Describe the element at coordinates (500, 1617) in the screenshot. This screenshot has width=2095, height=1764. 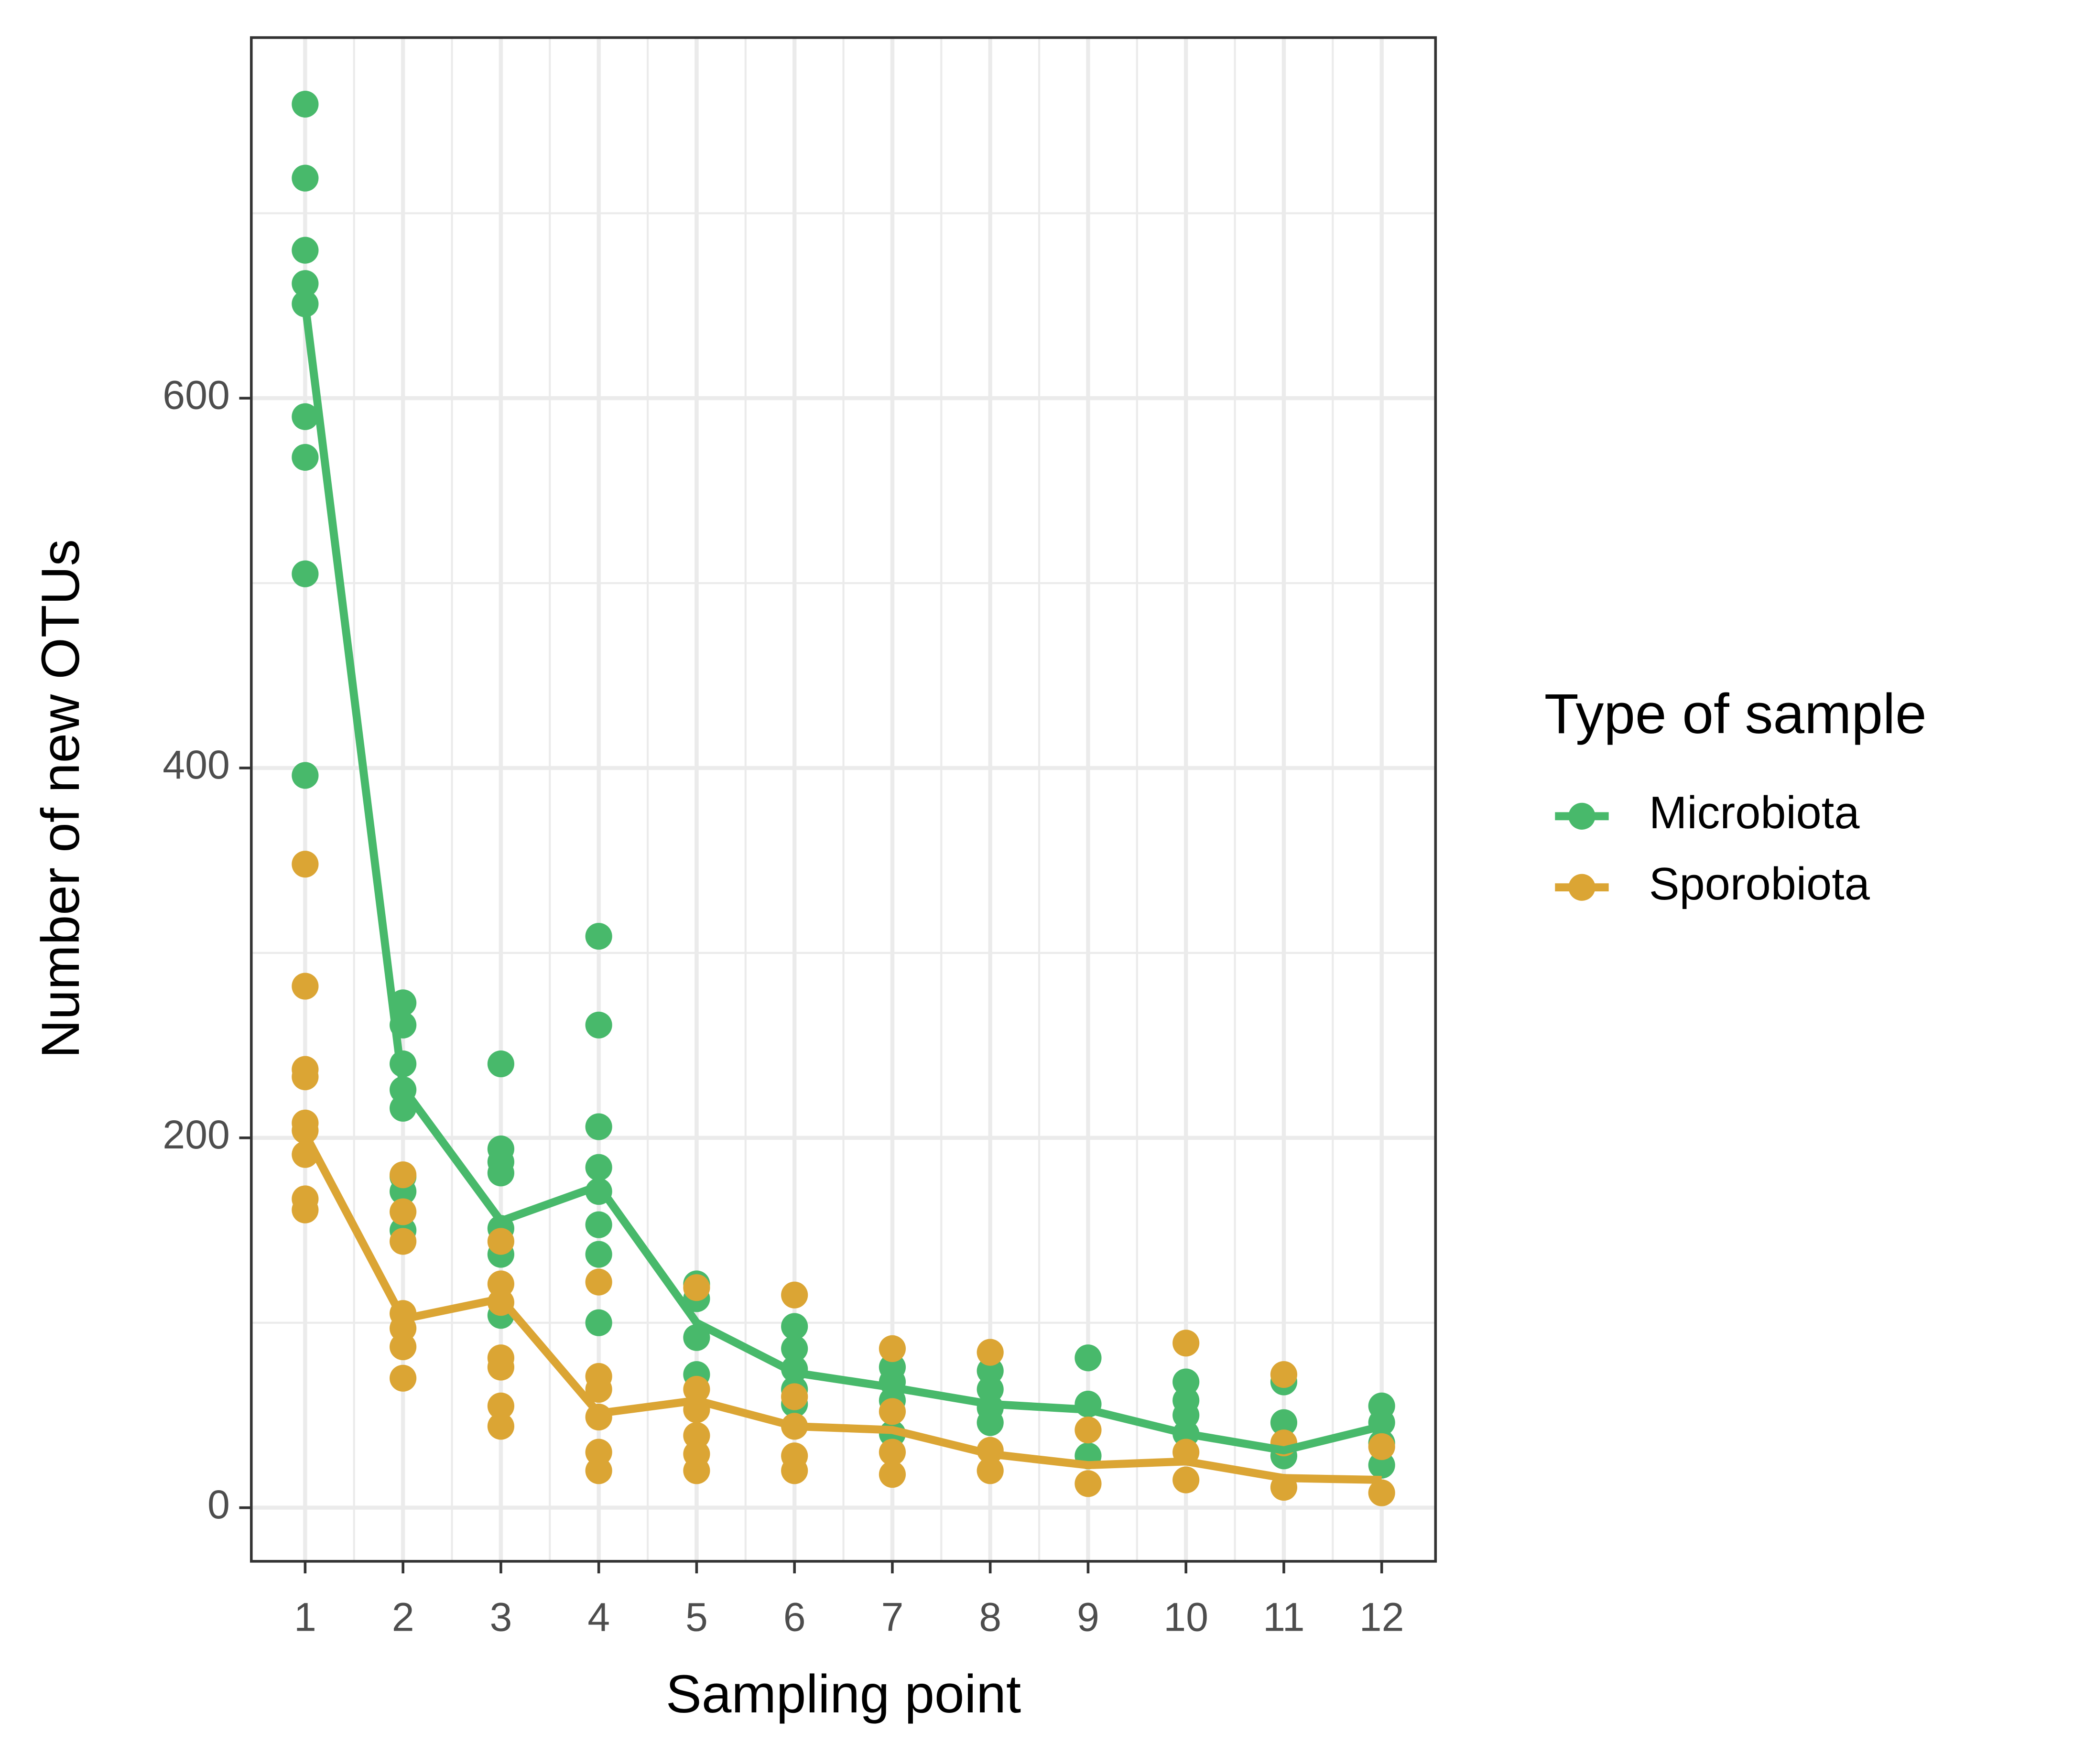
I see `x-tick-label: 3` at that location.